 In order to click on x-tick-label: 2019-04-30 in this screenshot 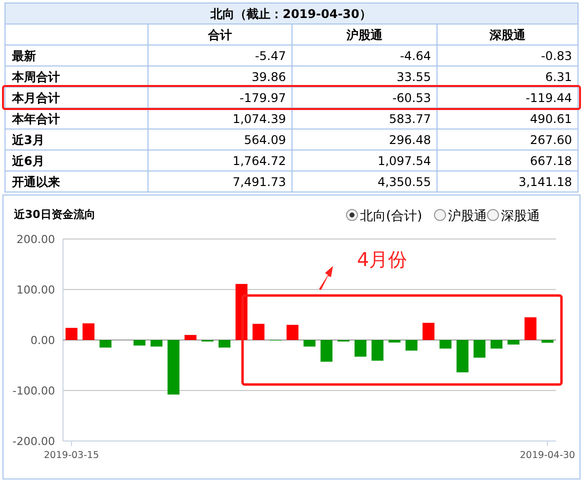, I will do `click(548, 455)`.